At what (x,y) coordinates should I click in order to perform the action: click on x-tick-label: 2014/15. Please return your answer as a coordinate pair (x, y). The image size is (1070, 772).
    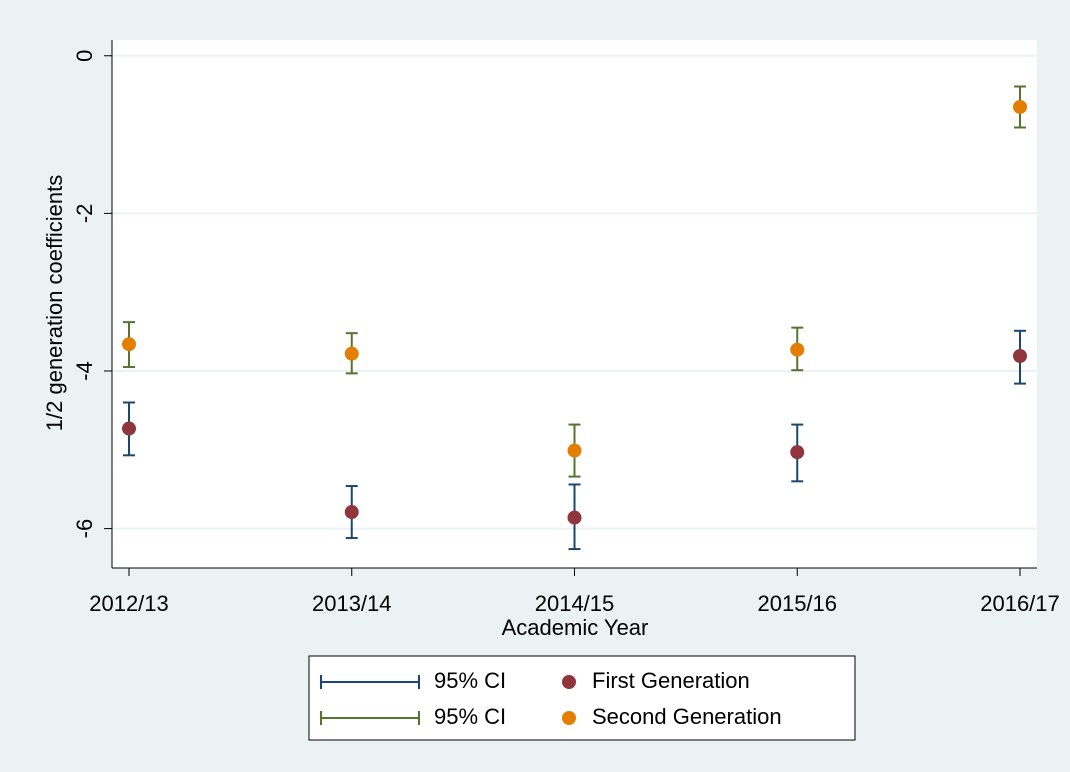
    Looking at the image, I should click on (575, 603).